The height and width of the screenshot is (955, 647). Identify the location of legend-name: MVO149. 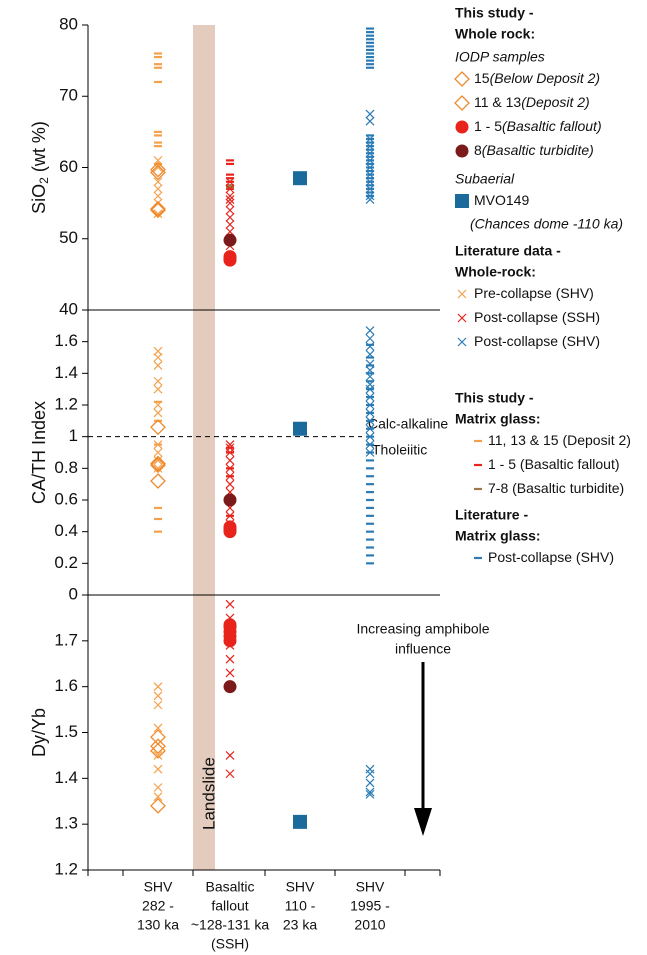
(501, 200).